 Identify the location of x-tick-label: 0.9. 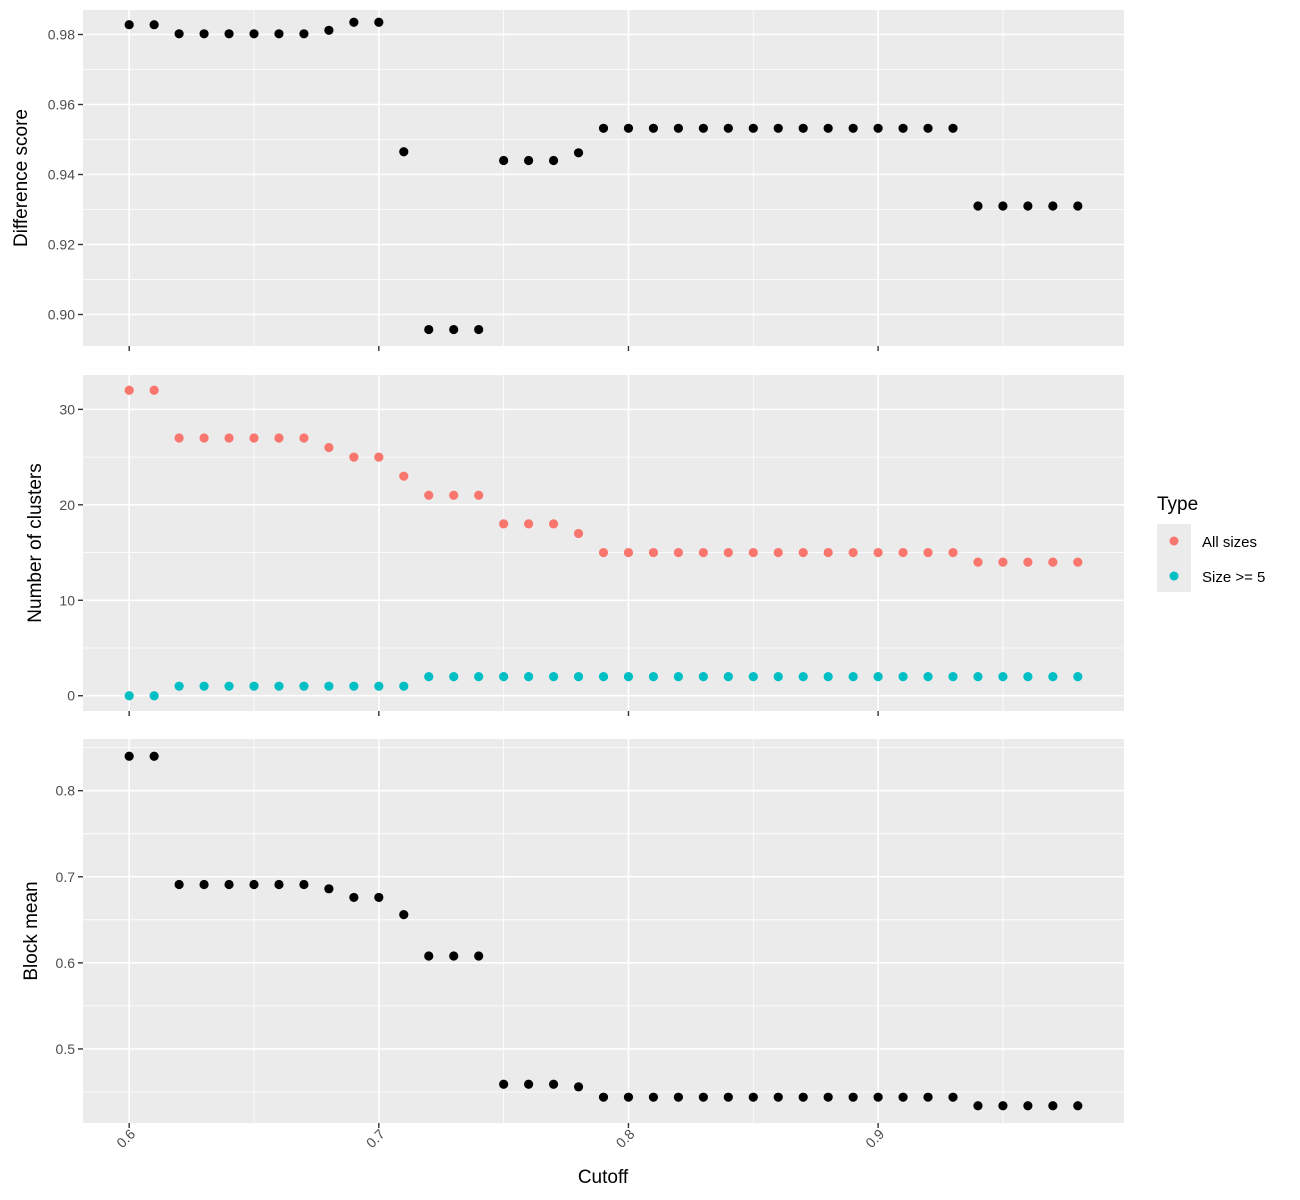
(874, 1138).